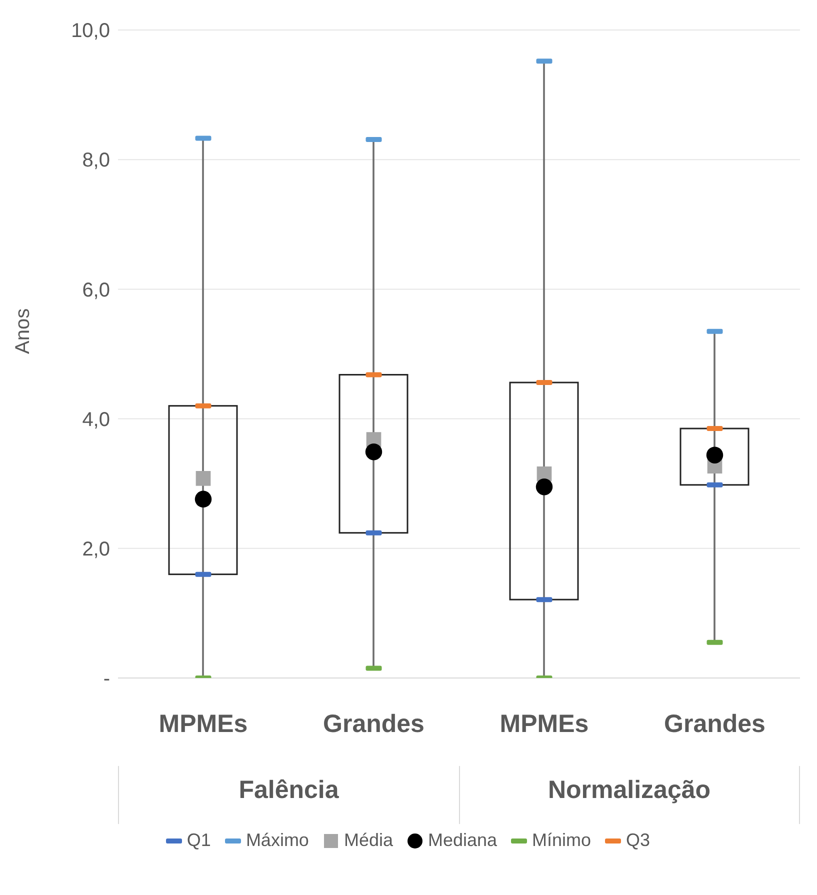 The image size is (817, 895). I want to click on y-tick-label: -, so click(106, 679).